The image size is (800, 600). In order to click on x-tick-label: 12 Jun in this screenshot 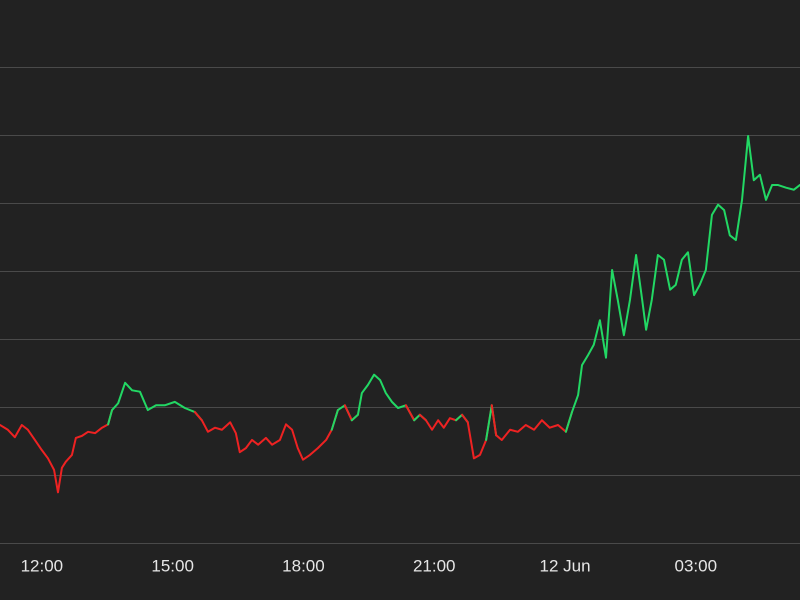, I will do `click(564, 565)`.